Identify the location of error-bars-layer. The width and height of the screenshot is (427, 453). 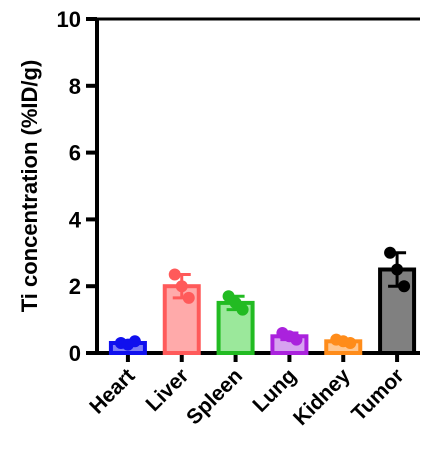
(262, 299).